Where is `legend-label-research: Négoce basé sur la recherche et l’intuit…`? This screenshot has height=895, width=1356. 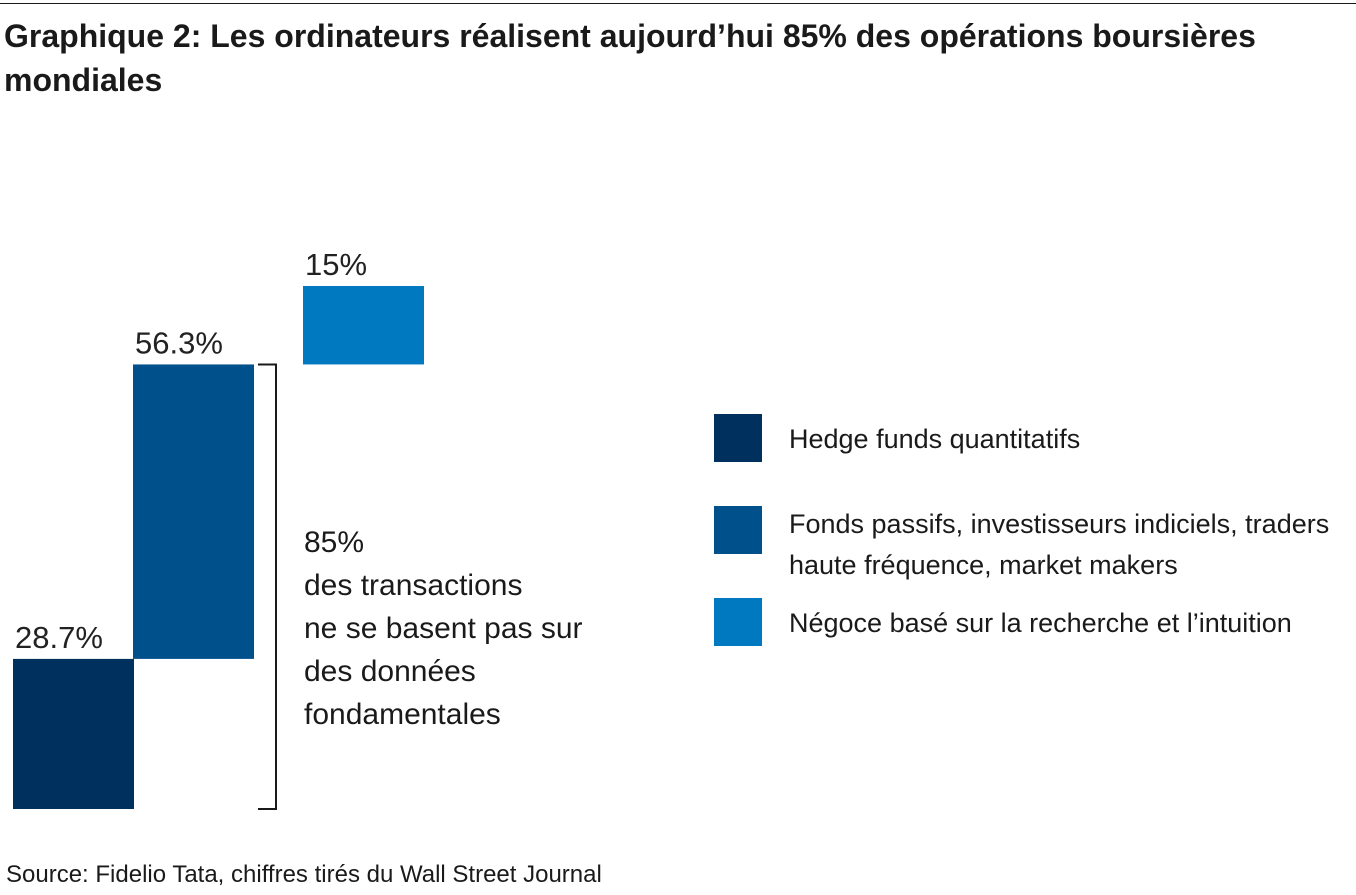
legend-label-research: Négoce basé sur la recherche et l’intuit… is located at coordinates (1040, 623).